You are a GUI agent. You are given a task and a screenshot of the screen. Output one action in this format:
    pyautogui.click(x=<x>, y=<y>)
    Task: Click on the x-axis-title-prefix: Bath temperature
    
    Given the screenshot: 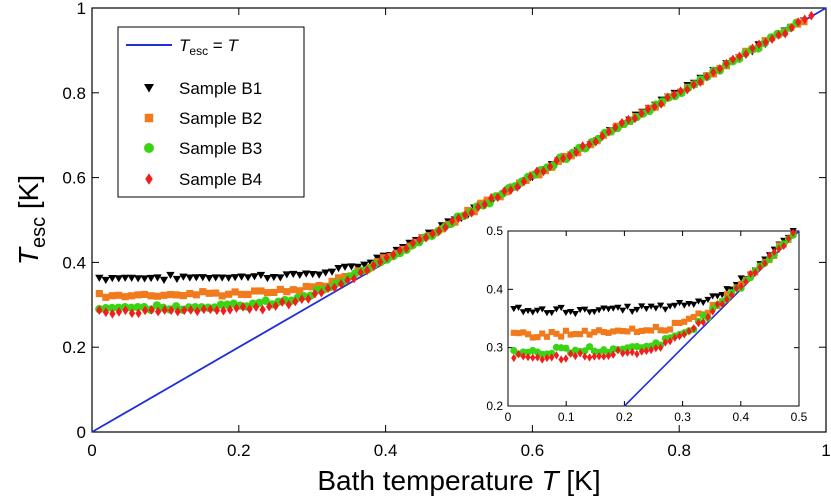 What is the action you would take?
    pyautogui.click(x=429, y=480)
    